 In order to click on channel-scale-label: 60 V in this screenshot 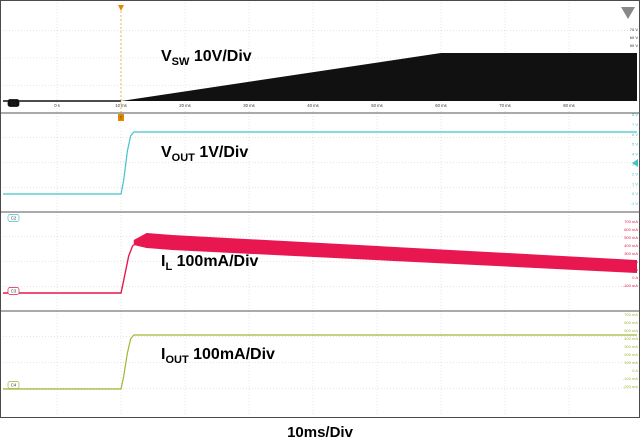, I will do `click(634, 37)`.